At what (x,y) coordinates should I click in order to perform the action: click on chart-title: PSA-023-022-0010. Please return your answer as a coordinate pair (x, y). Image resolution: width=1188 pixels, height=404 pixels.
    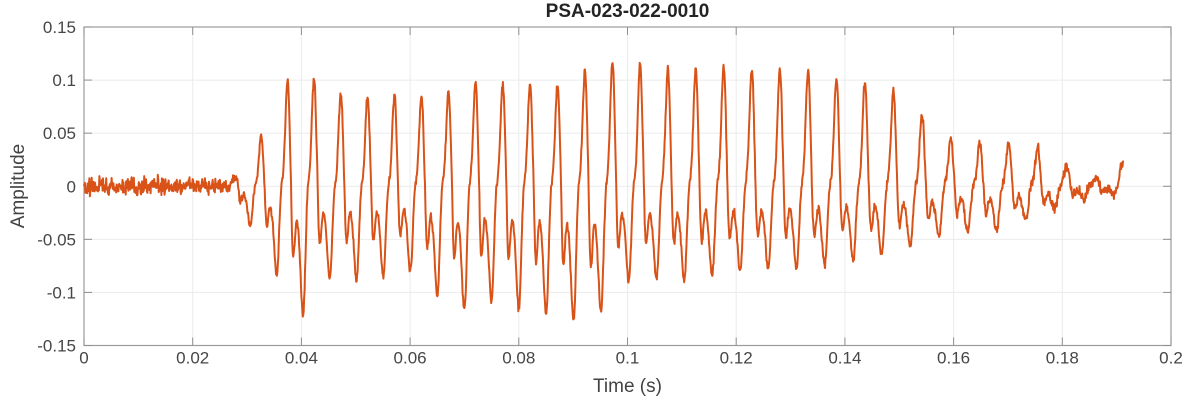
    Looking at the image, I should click on (627, 11).